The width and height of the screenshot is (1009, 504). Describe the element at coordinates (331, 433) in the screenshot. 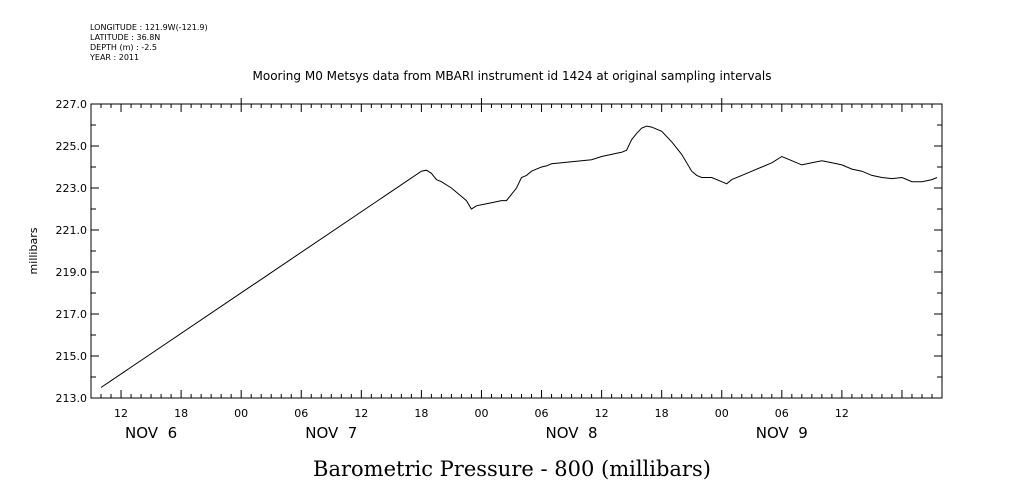

I see `x-day-label: NOV 7` at that location.